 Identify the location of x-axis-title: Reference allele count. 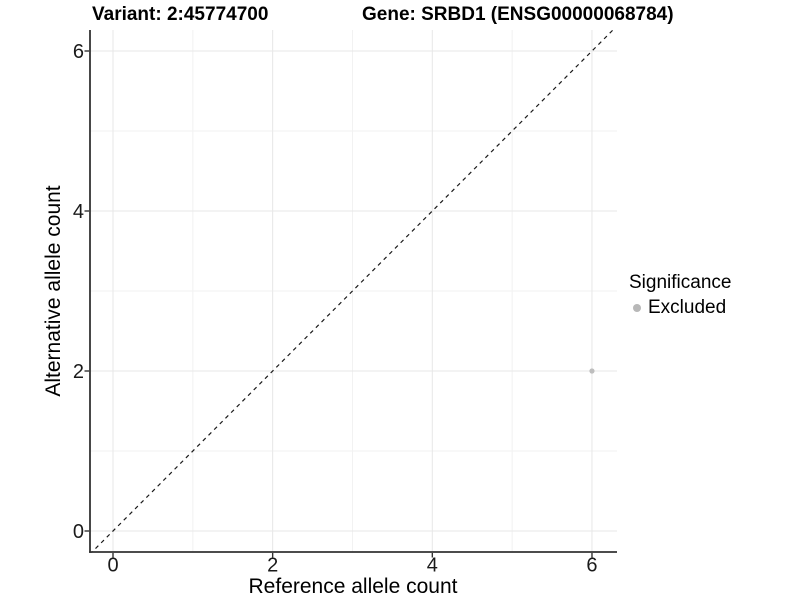
(353, 586).